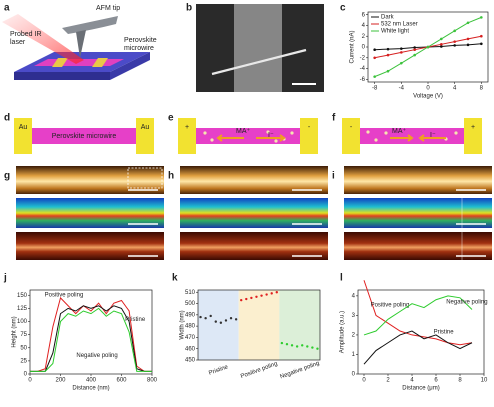 The width and height of the screenshot is (494, 407). I want to click on y-tick-label: 50, so click(23, 348).